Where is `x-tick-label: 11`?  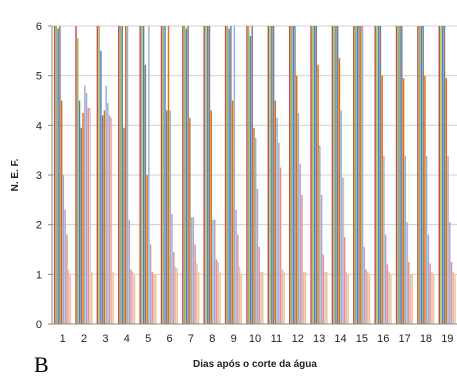 x-tick-label: 11 is located at coordinates (276, 339).